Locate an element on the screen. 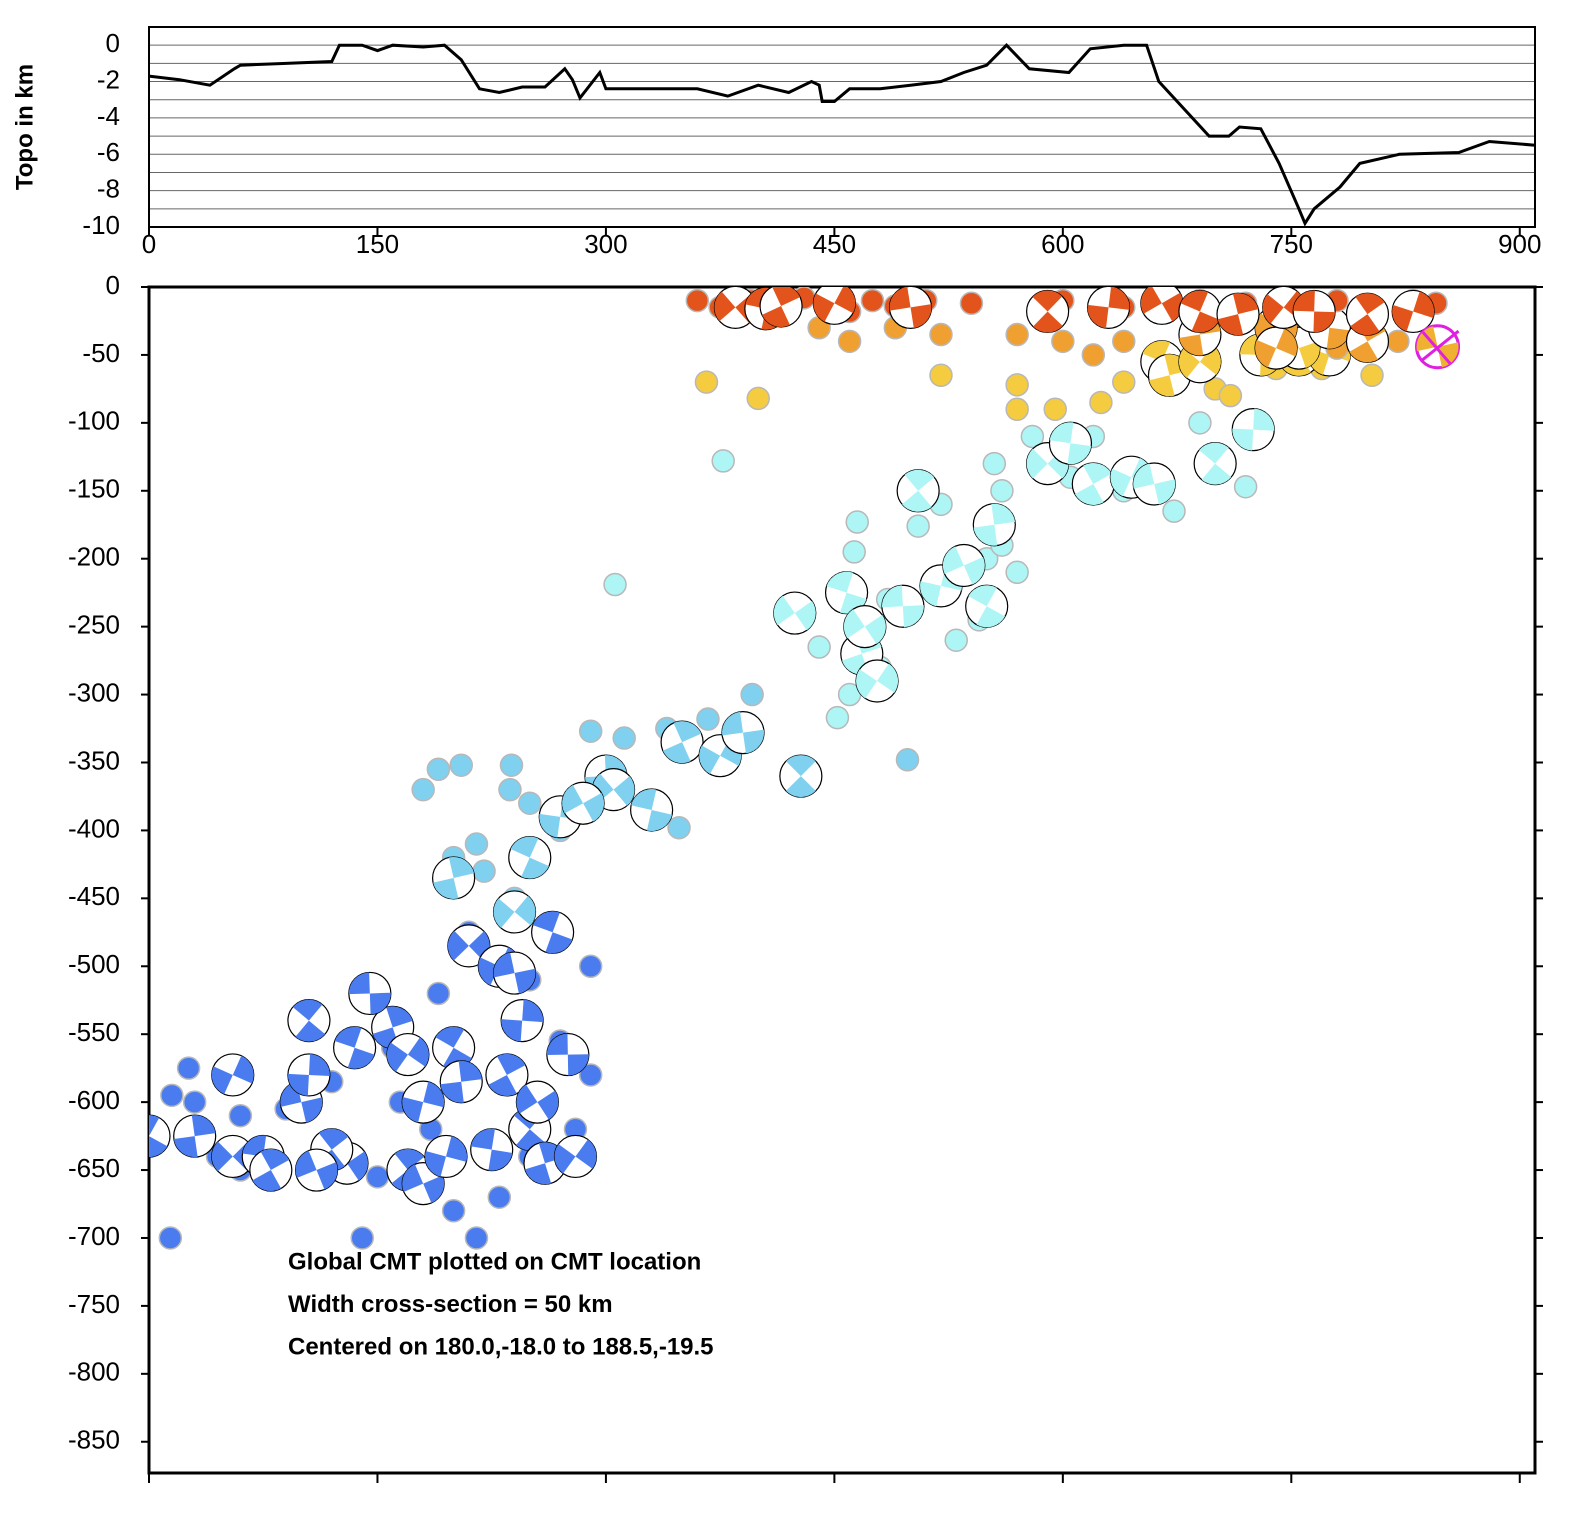  y-tick-label: -100 is located at coordinates (94, 421).